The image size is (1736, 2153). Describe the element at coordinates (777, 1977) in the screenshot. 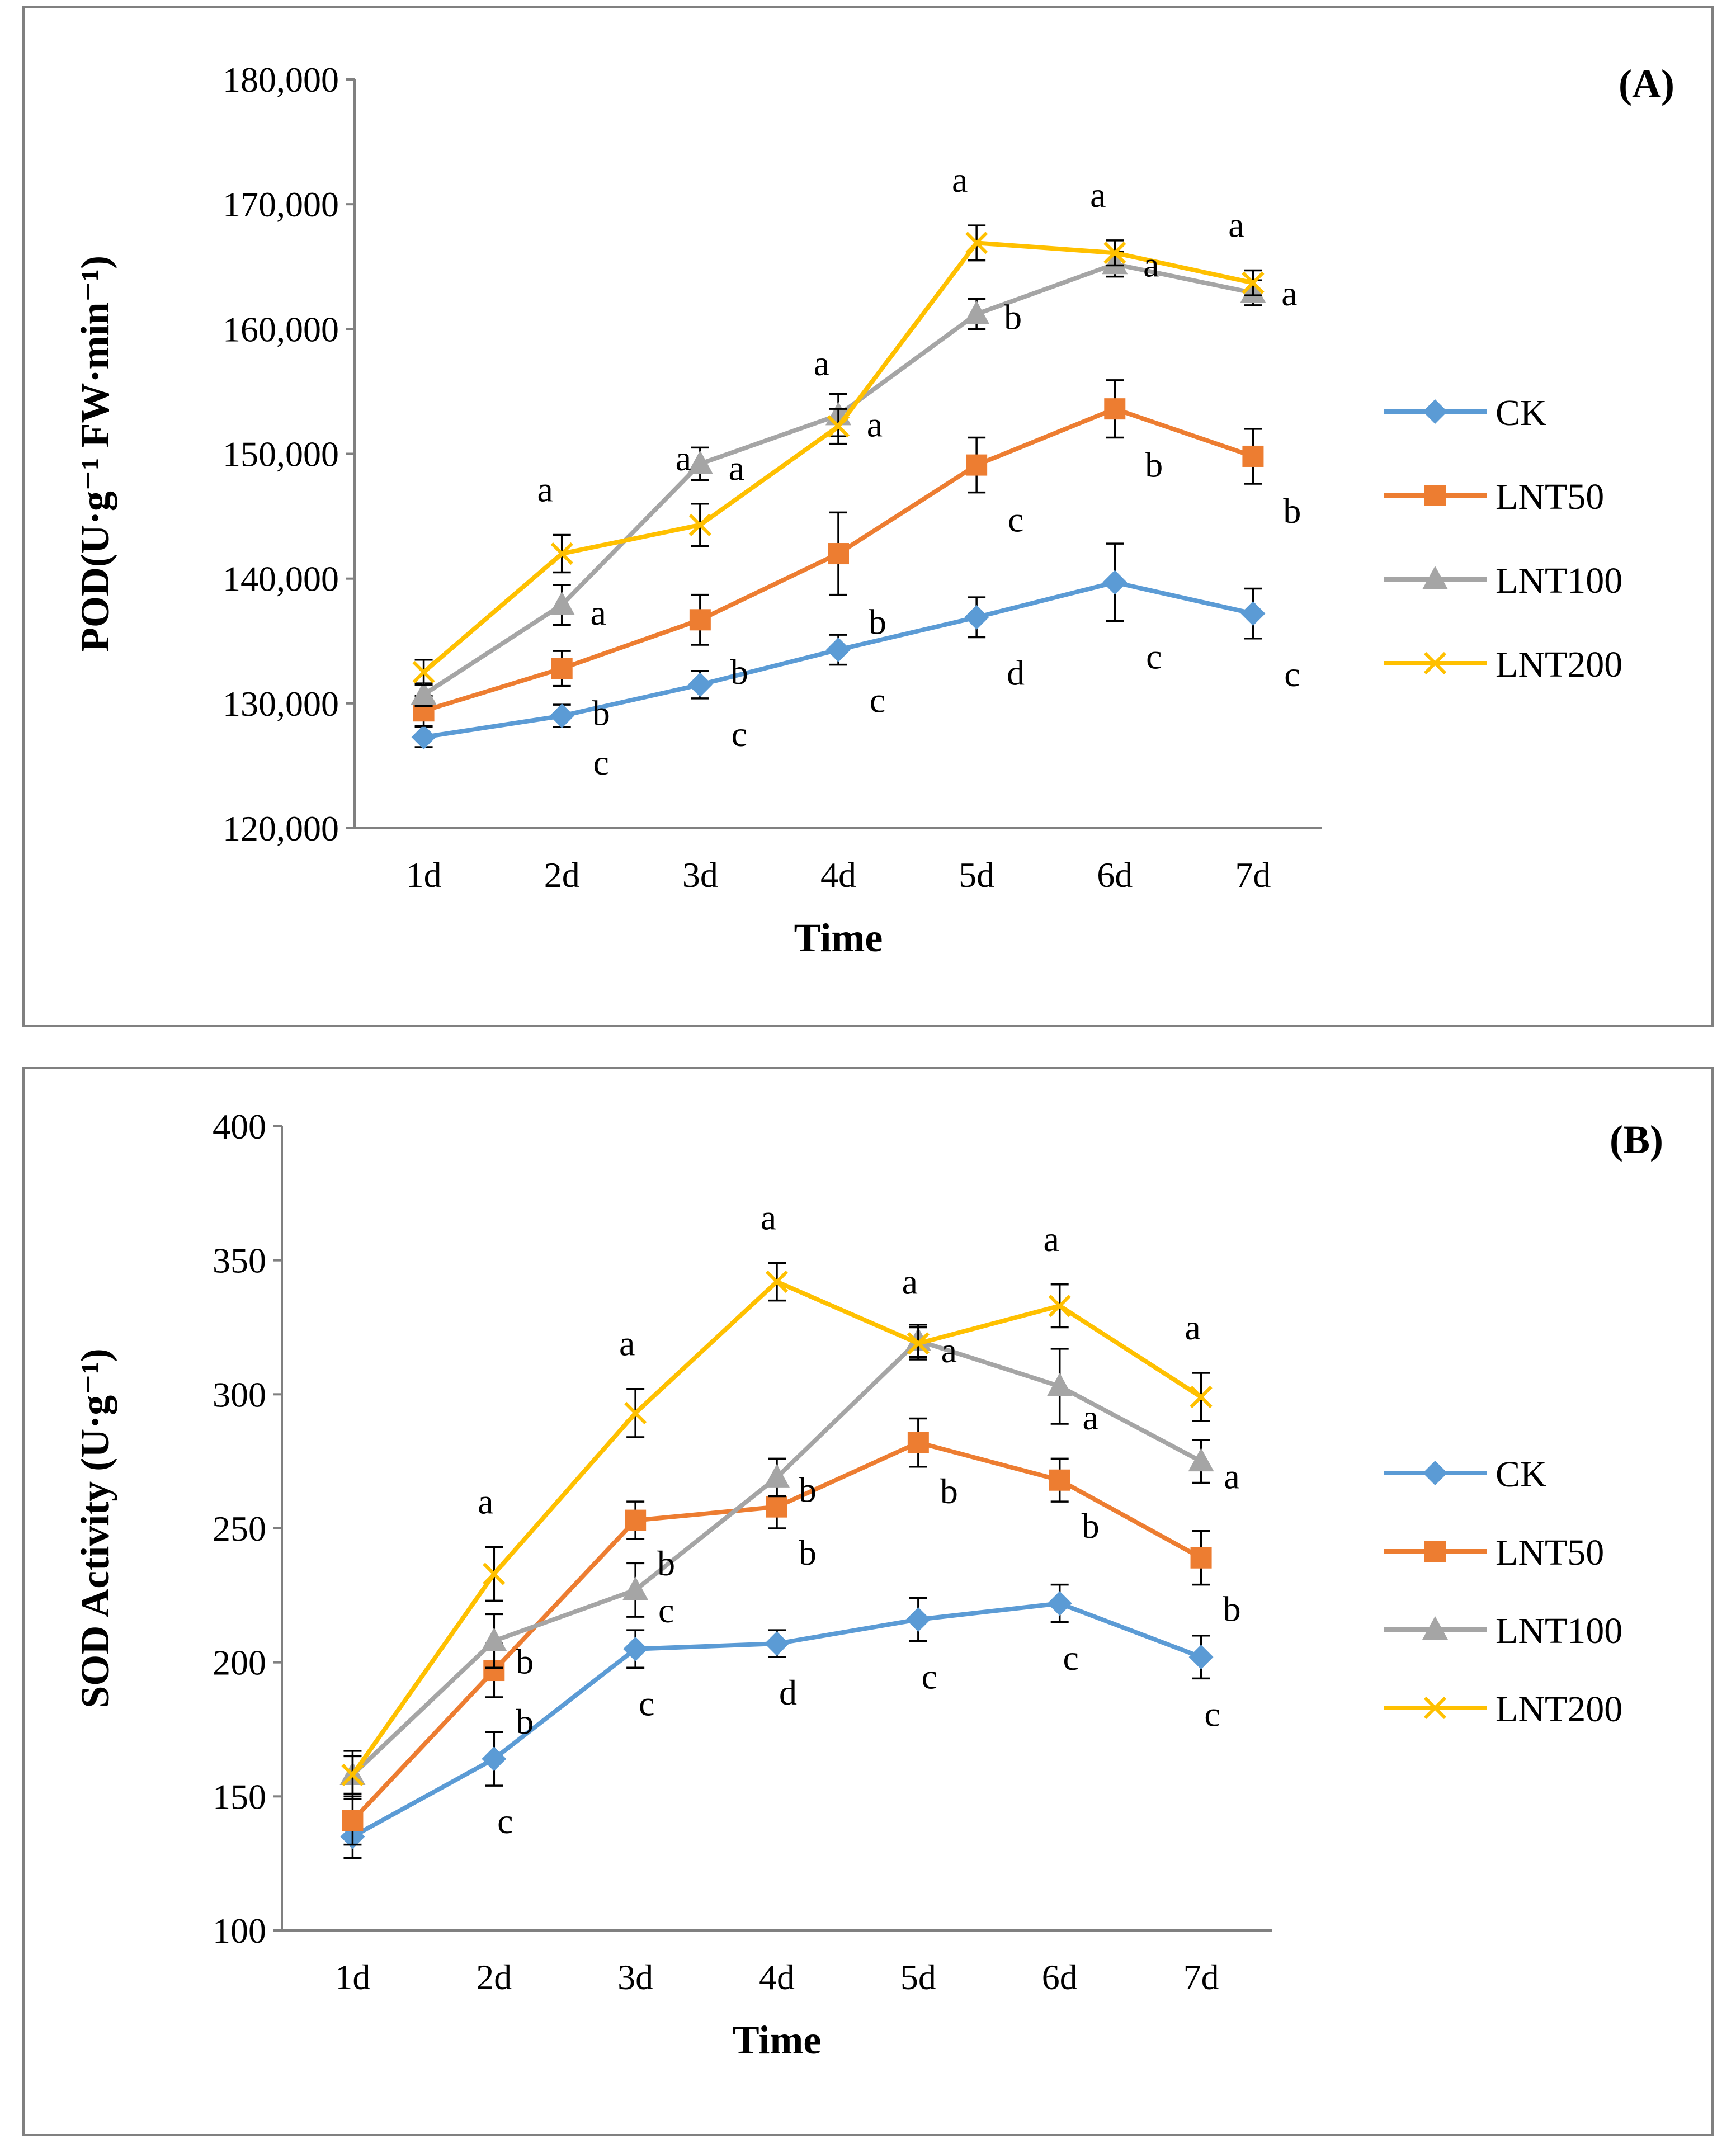

I see `sod-x-tick-label: 4d` at that location.